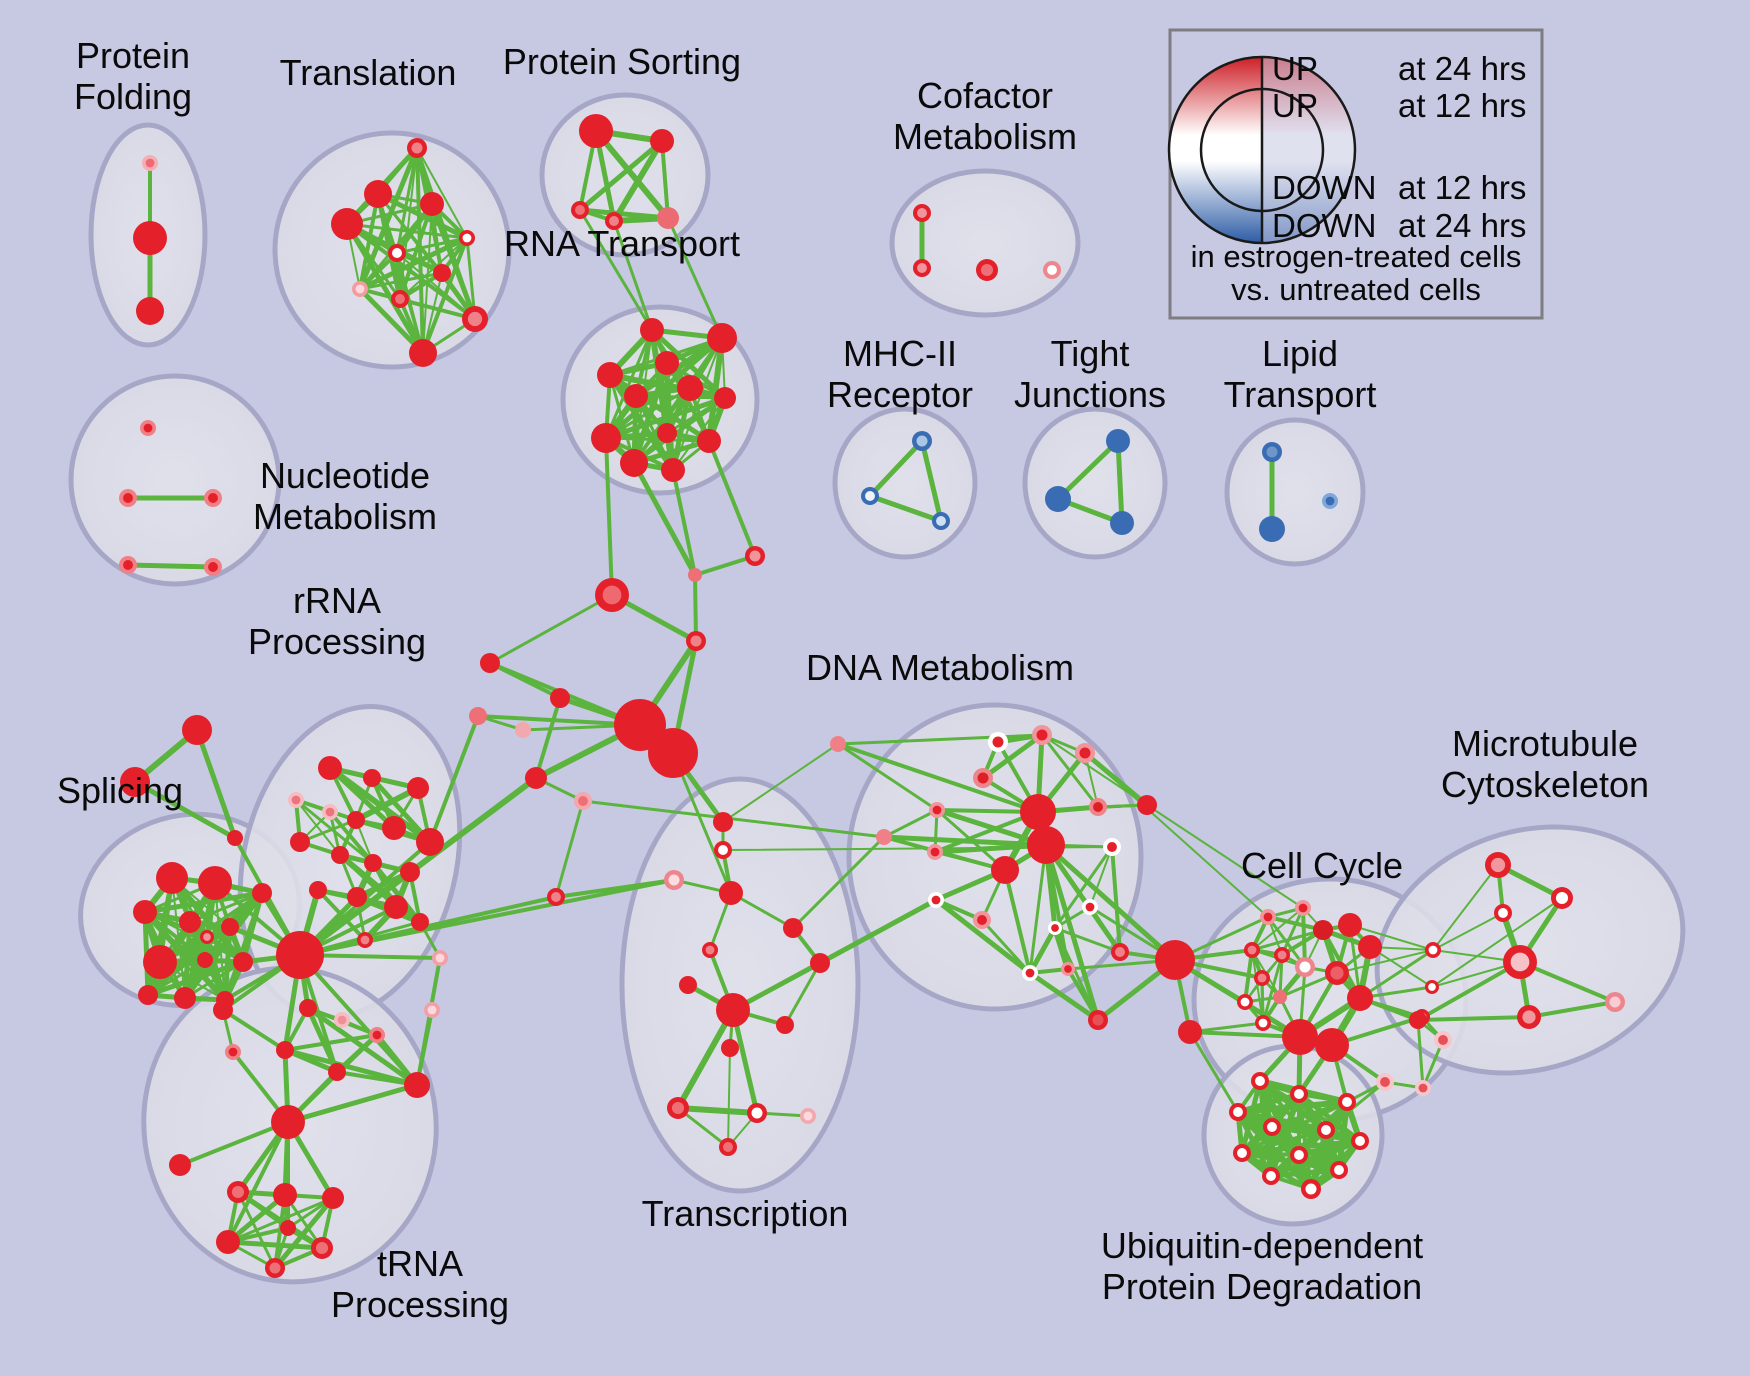  I want to click on cluster-label-rrna-processing: Processing, so click(337, 641).